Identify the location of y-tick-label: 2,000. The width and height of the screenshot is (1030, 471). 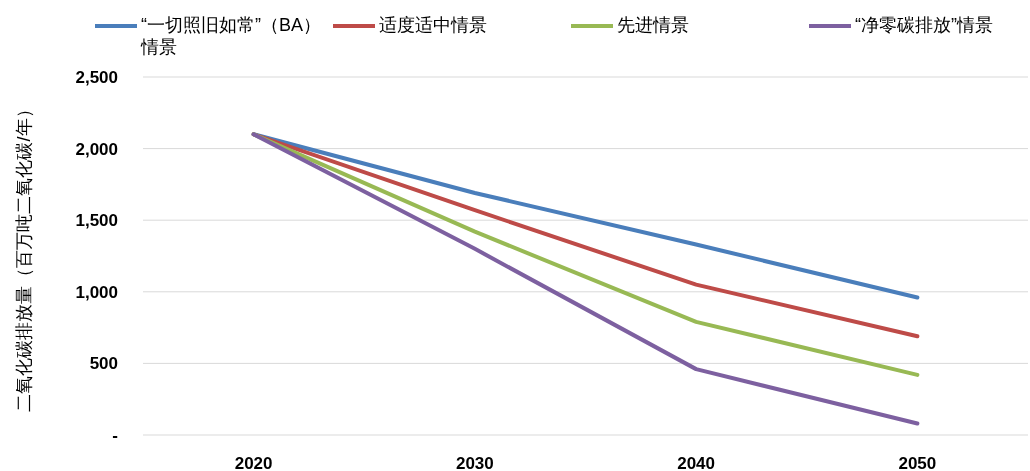
(96, 149).